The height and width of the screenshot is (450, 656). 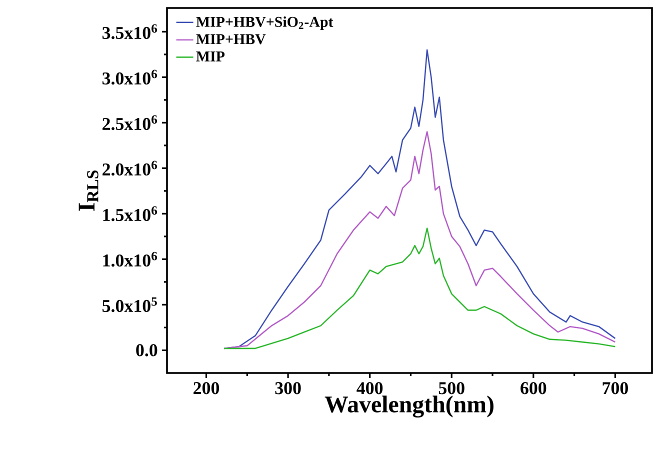 I want to click on legend-label: MIP, so click(x=210, y=57).